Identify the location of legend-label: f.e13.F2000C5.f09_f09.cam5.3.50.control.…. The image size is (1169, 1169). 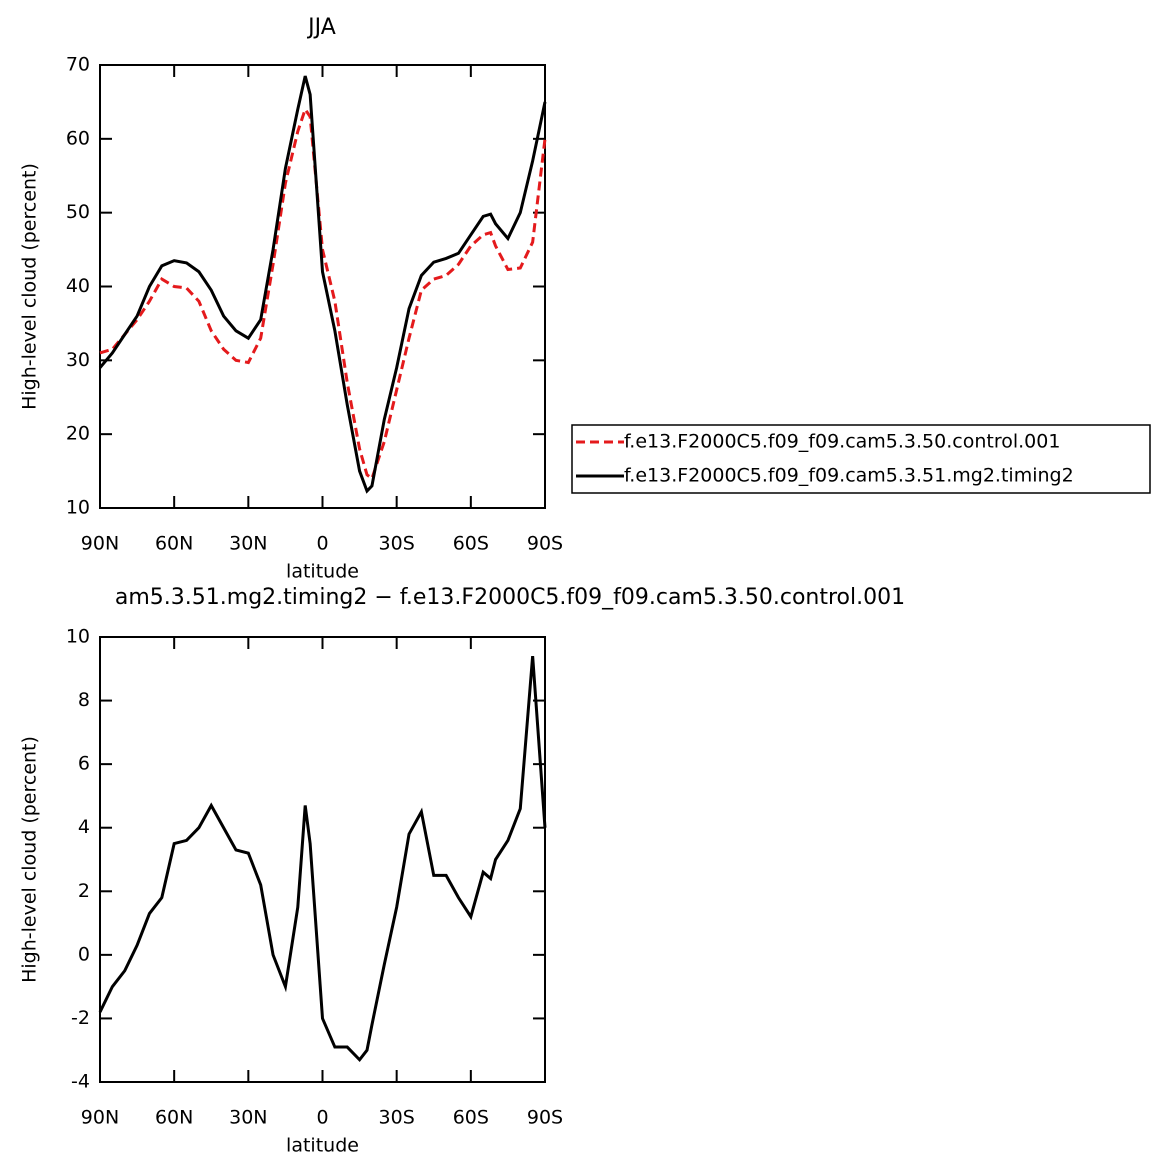
(842, 442).